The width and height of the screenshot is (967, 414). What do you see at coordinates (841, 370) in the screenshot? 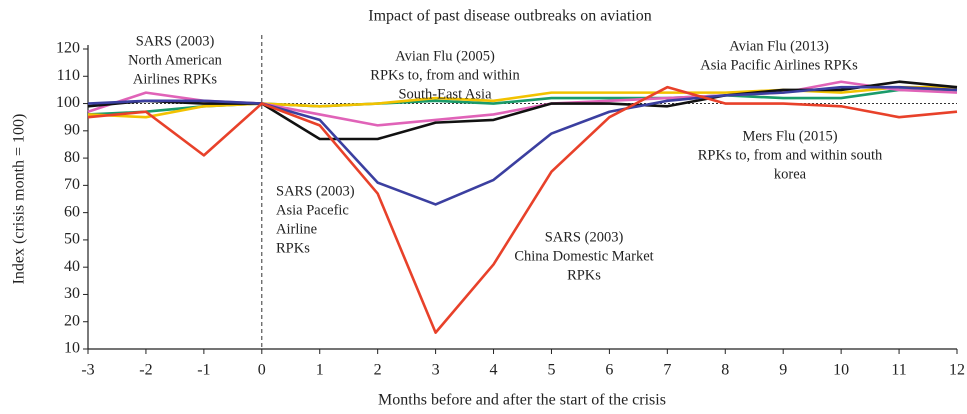
I see `x-tick-label: 10` at bounding box center [841, 370].